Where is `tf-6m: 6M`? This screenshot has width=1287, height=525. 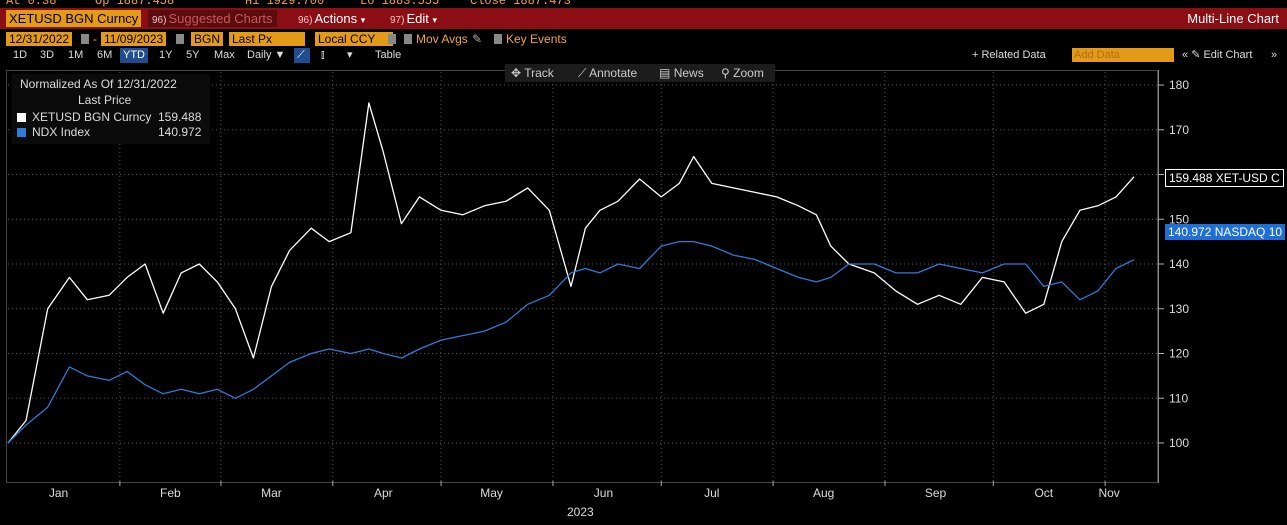
tf-6m: 6M is located at coordinates (105, 55).